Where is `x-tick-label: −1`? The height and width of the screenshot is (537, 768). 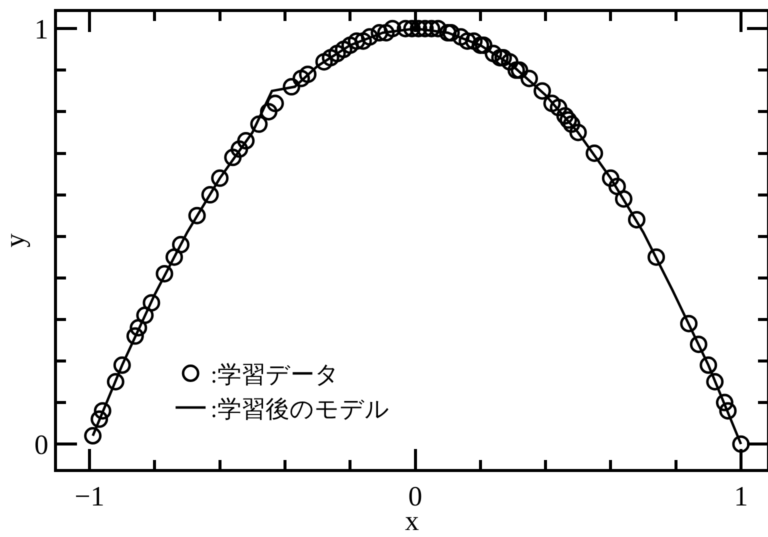 x-tick-label: −1 is located at coordinates (89, 497).